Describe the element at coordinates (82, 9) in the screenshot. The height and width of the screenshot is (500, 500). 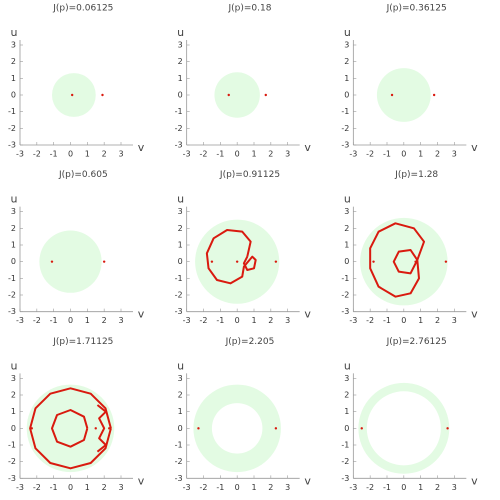
I see `panel-title: J(p)=0.06125` at that location.